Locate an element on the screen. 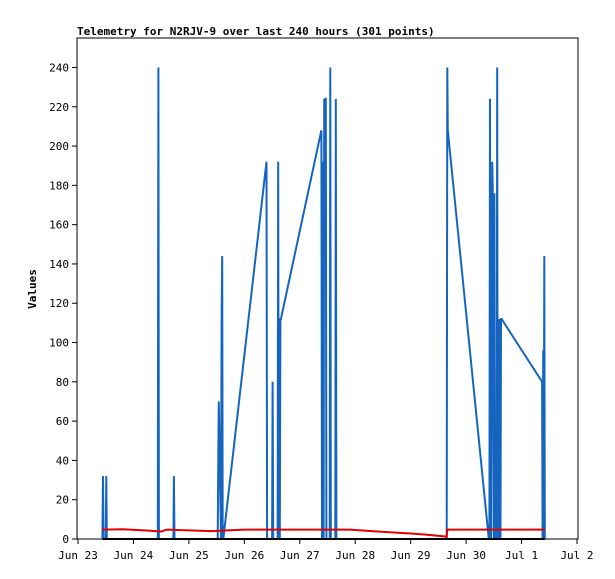 This screenshot has height=579, width=615. x-tick-label: Jul 2 is located at coordinates (576, 555).